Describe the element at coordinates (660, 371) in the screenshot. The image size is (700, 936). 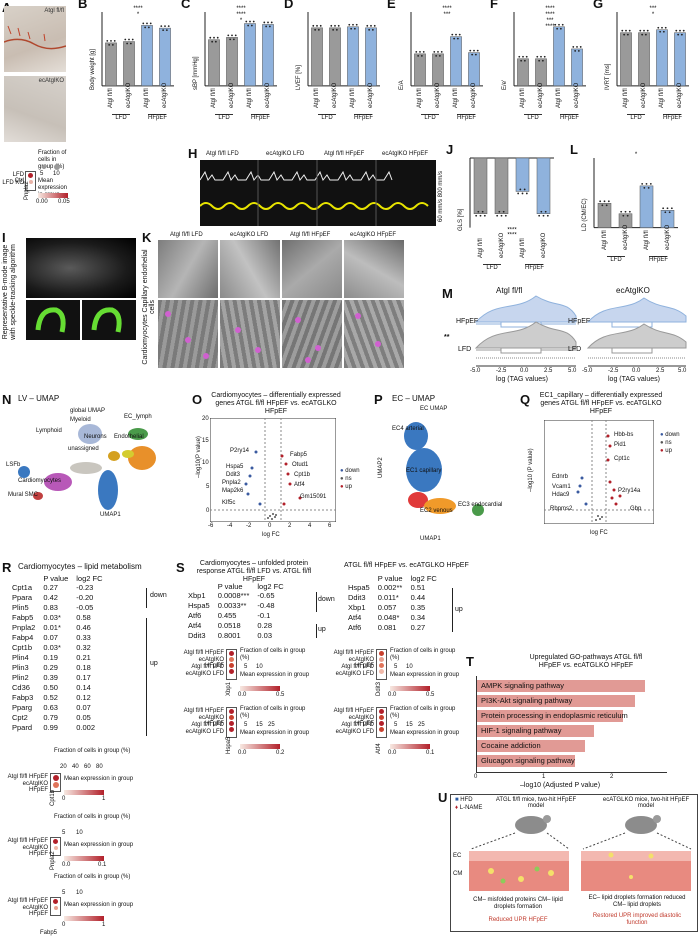
I see `axis-tick: 2.5` at that location.